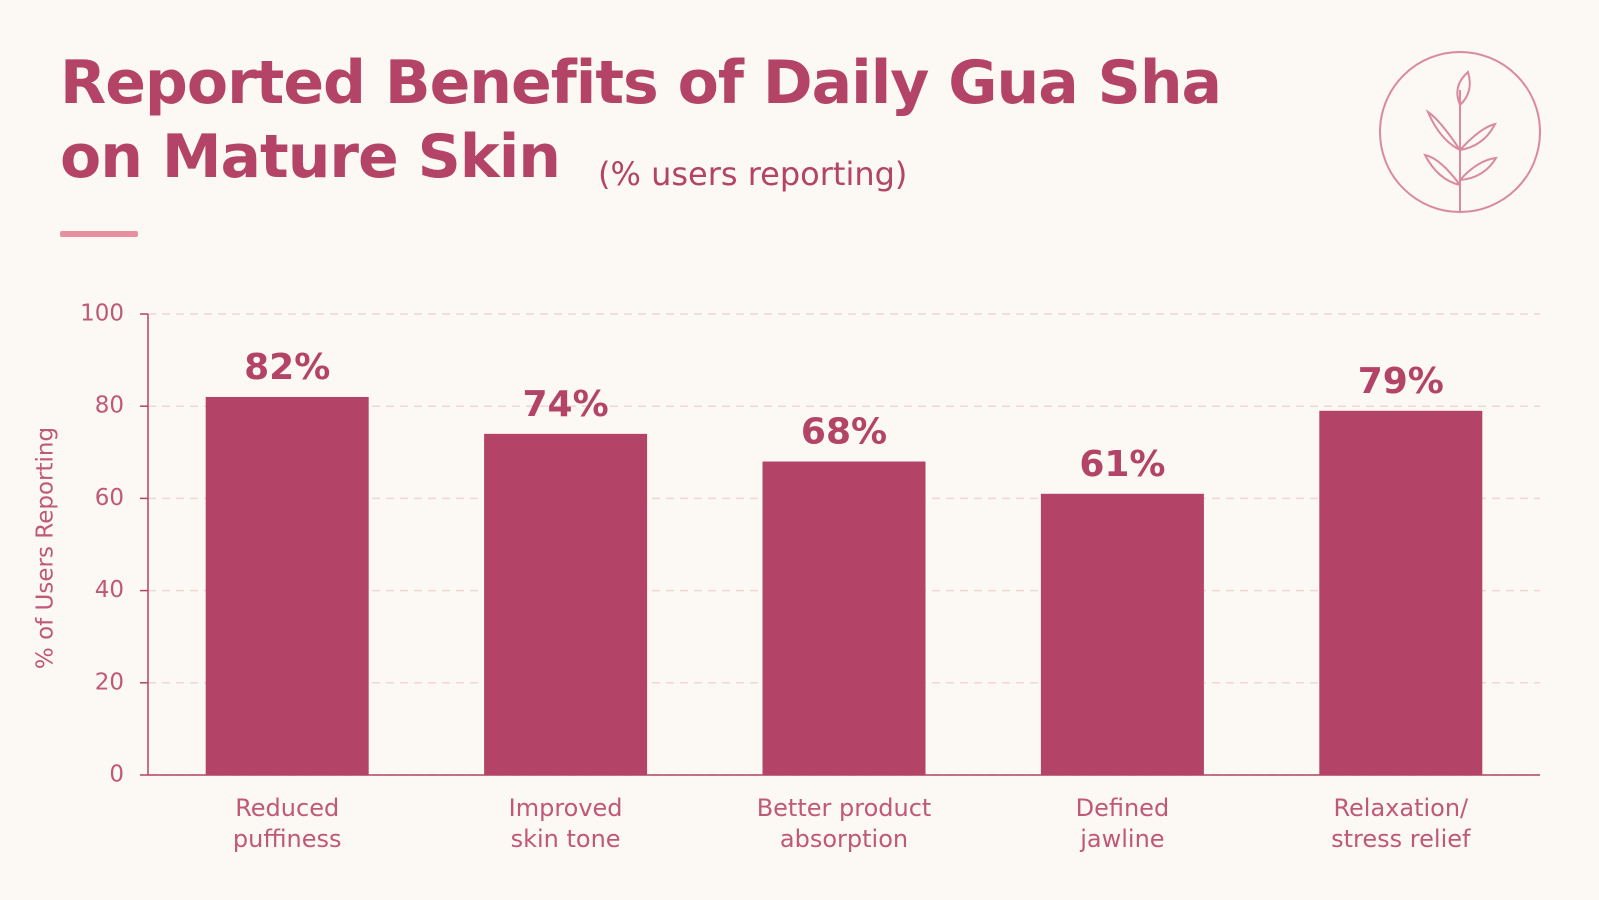  Describe the element at coordinates (1460, 132) in the screenshot. I see `leaf-icon` at that location.